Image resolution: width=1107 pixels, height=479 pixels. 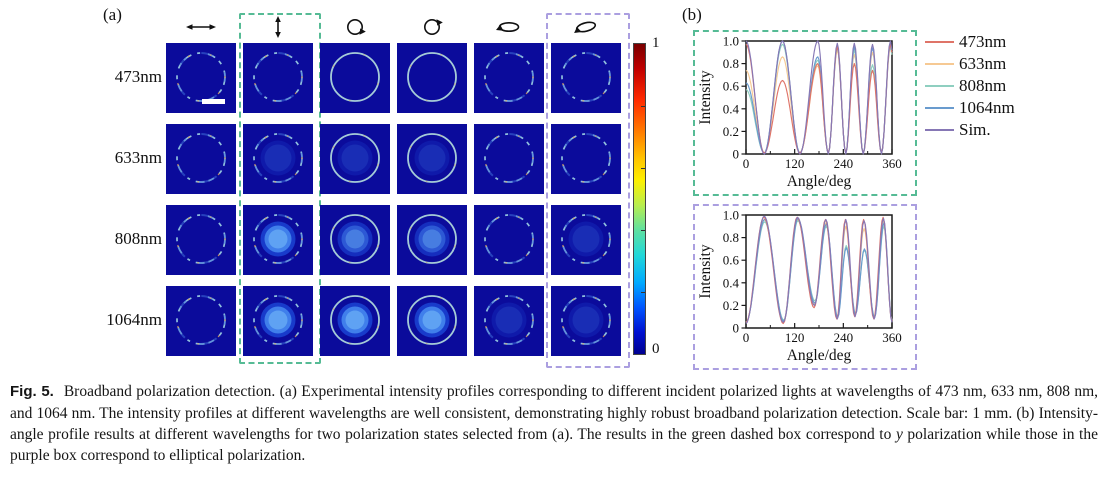 What do you see at coordinates (939, 86) in the screenshot?
I see `legend-swatch-808nm` at bounding box center [939, 86].